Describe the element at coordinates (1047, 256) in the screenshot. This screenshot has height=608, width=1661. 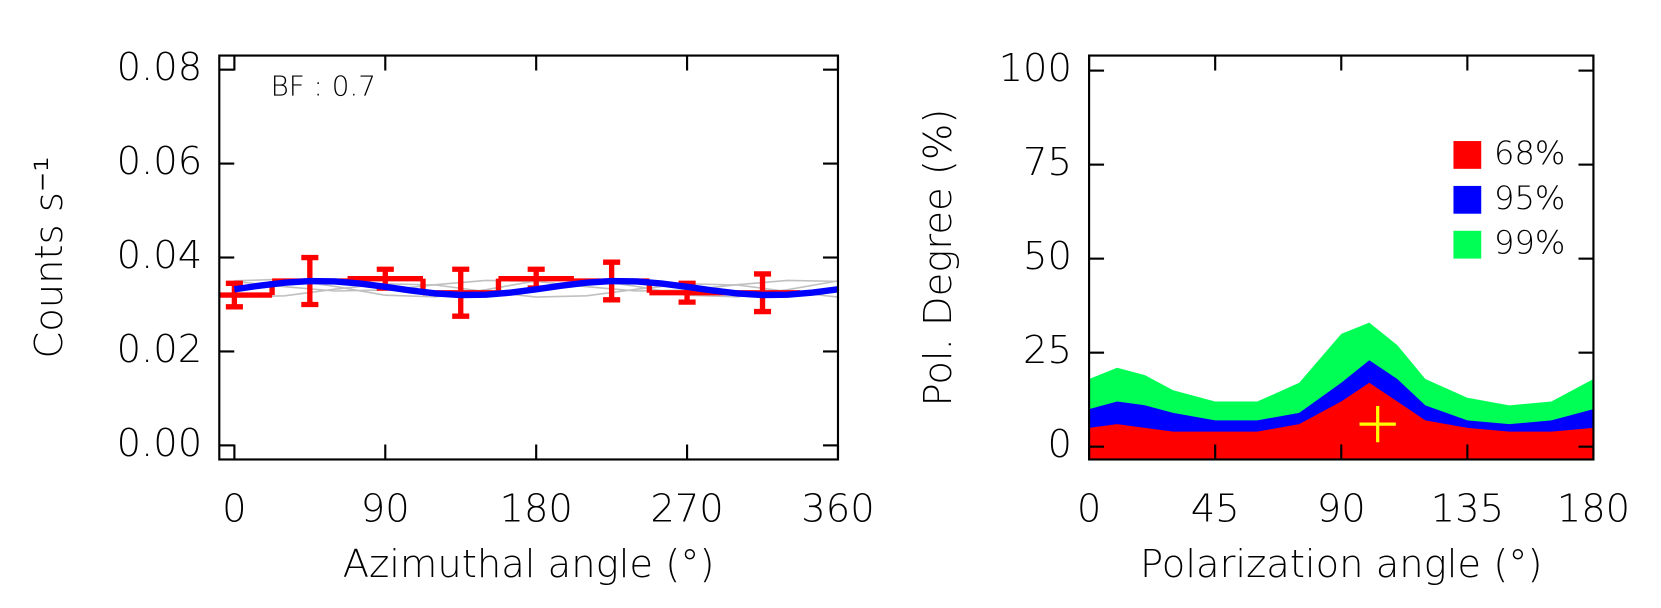
I see `y-tick-label: 50` at that location.